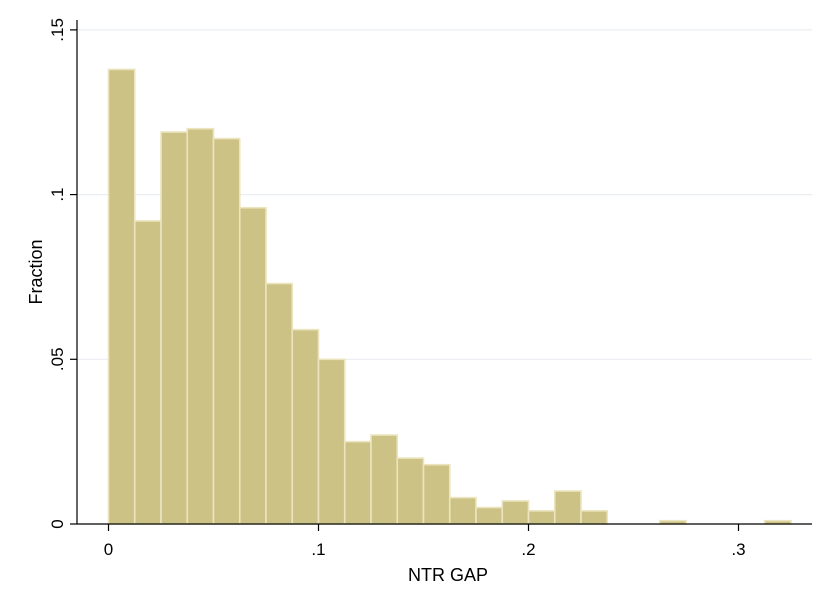 The image size is (836, 608). I want to click on x-tick-label-2: .2, so click(528, 549).